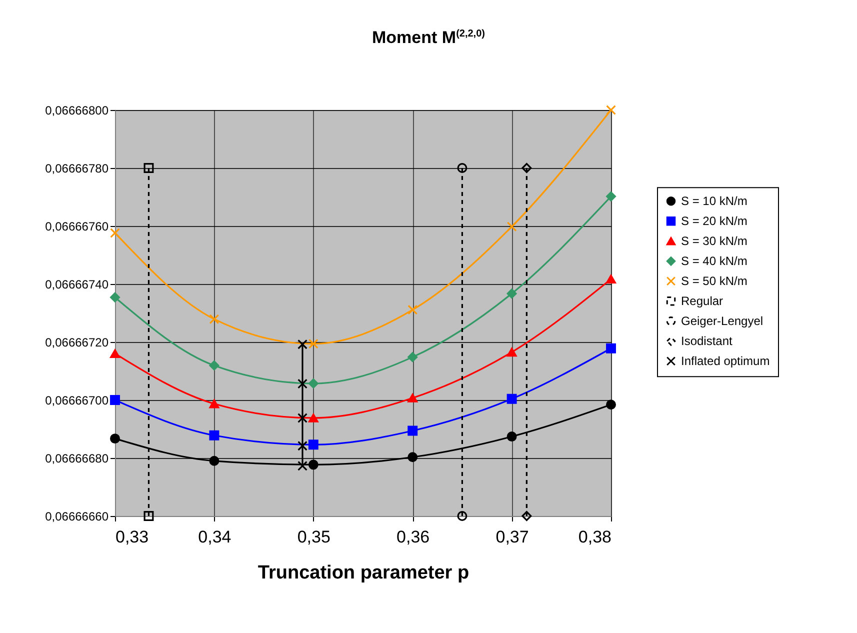  Describe the element at coordinates (77, 169) in the screenshot. I see `y-tick-label: 0,06666780` at that location.